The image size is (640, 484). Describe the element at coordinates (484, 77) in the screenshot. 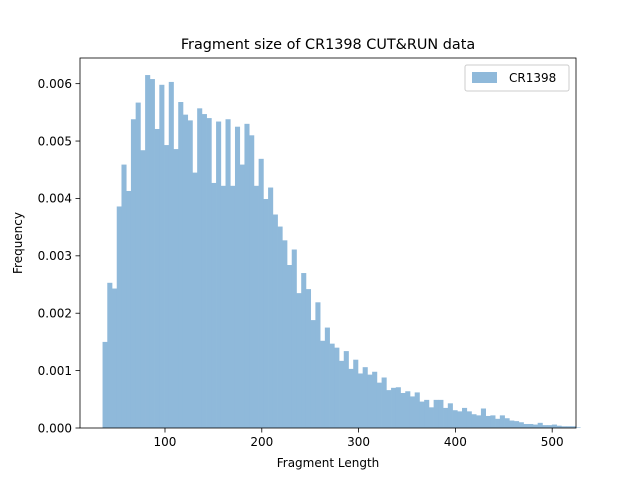

I see `legend-swatch` at that location.